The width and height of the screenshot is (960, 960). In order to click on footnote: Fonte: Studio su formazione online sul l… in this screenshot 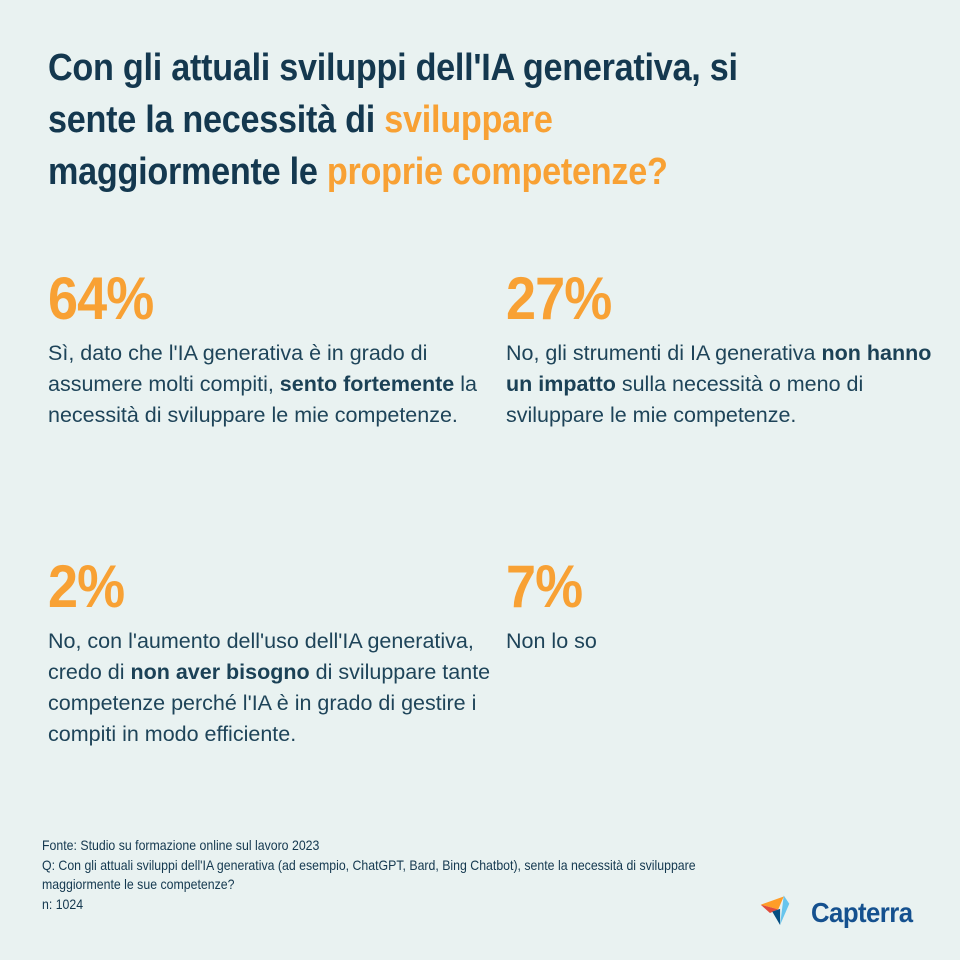, I will do `click(369, 875)`.